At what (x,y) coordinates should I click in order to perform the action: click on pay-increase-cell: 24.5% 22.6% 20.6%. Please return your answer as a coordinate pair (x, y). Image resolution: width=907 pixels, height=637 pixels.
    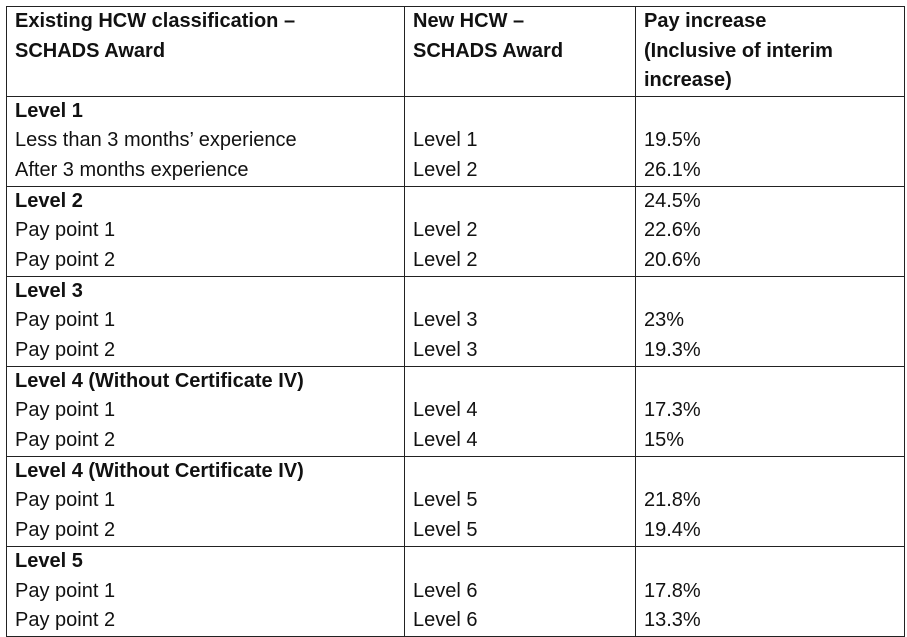
    Looking at the image, I should click on (770, 231).